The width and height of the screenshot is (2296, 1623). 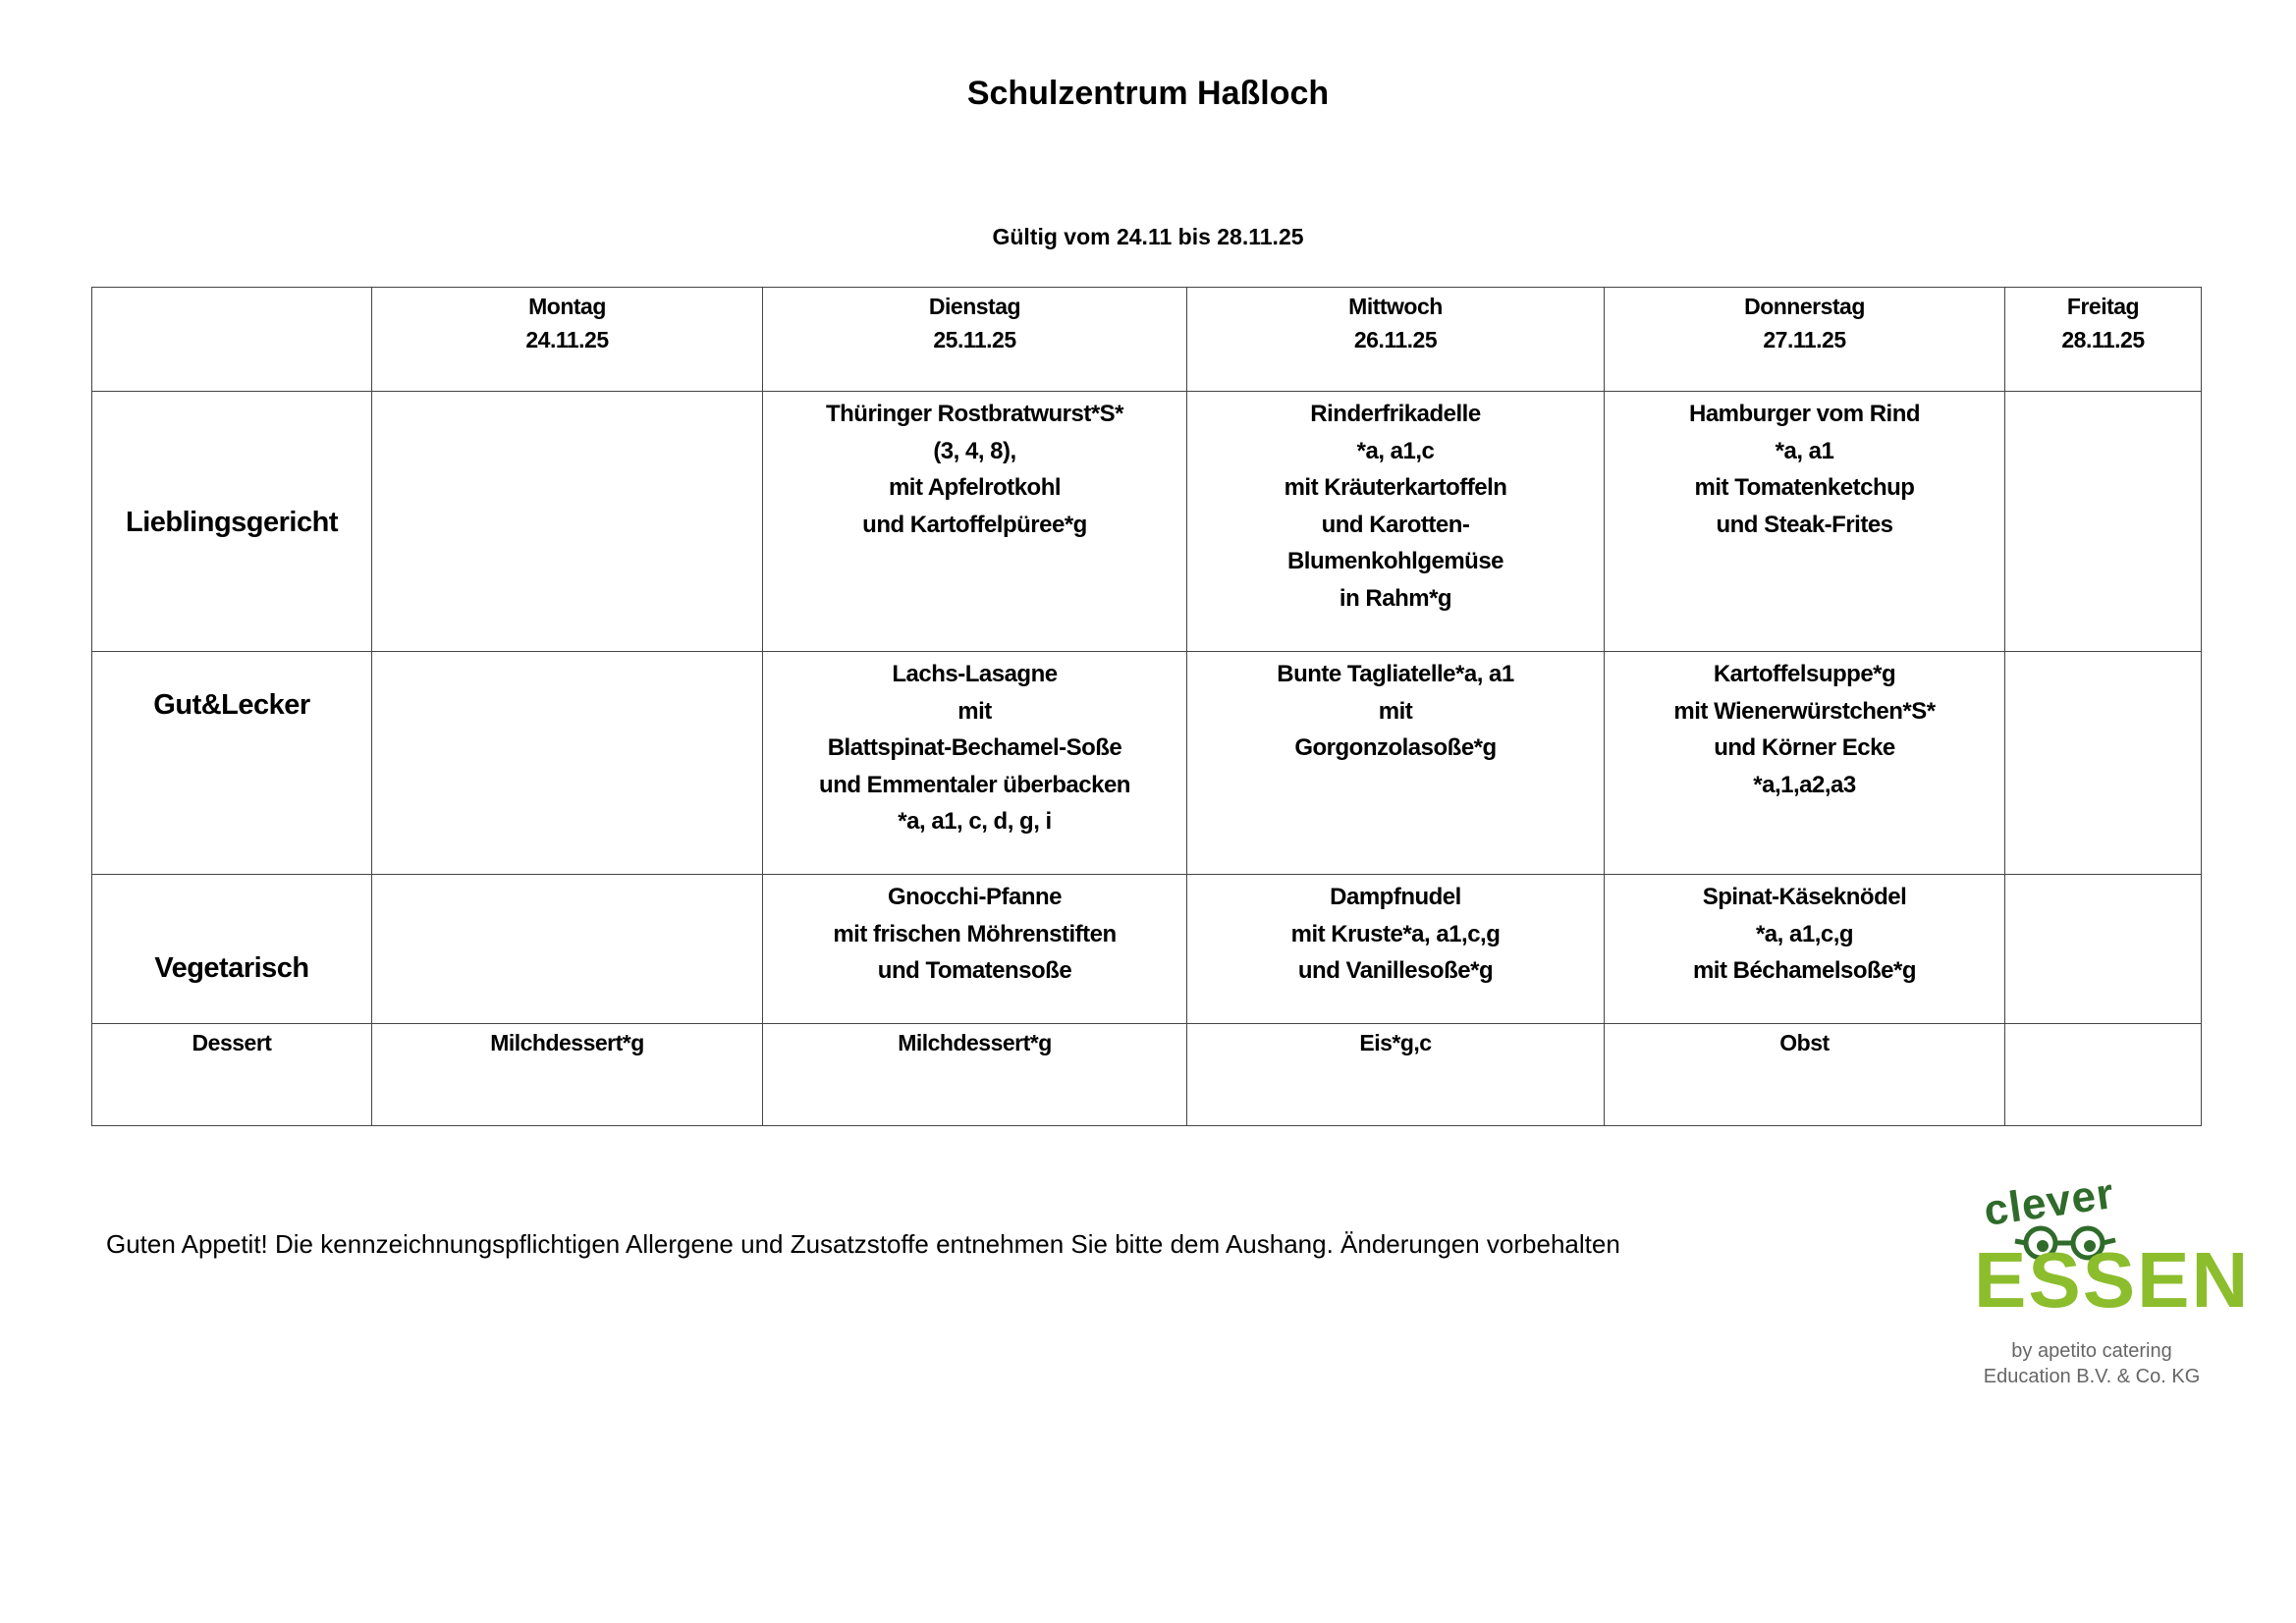 I want to click on day-header: Dienstag 25.11.25, so click(x=974, y=339).